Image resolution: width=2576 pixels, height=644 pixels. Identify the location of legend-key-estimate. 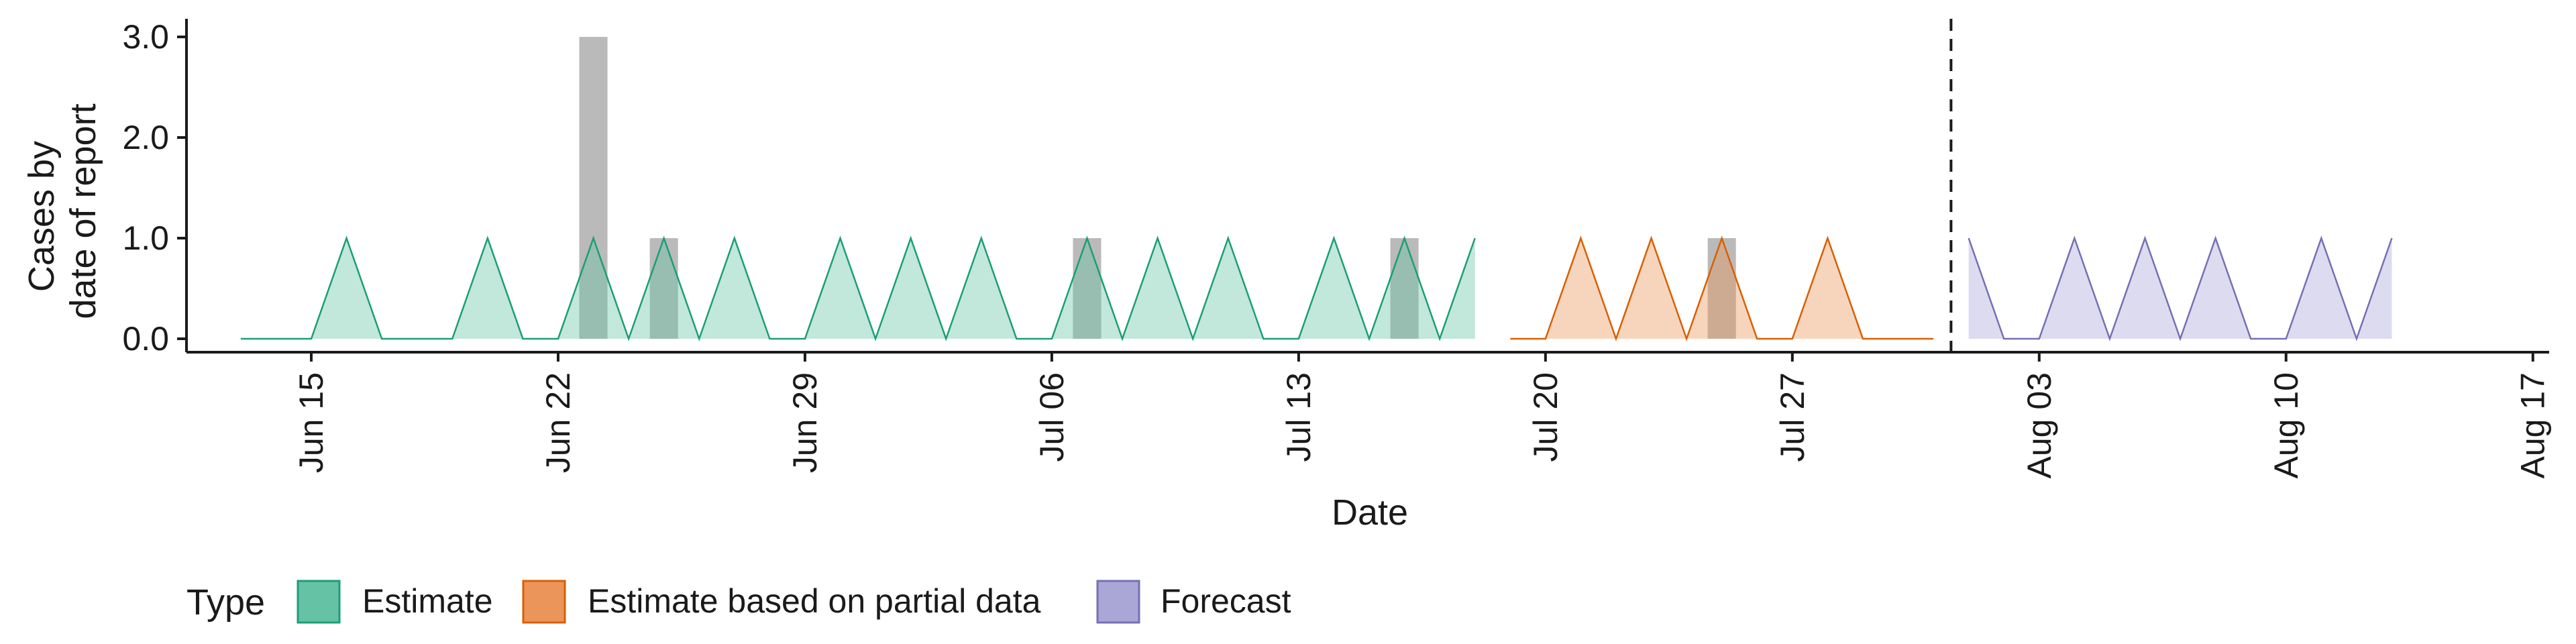
(319, 602).